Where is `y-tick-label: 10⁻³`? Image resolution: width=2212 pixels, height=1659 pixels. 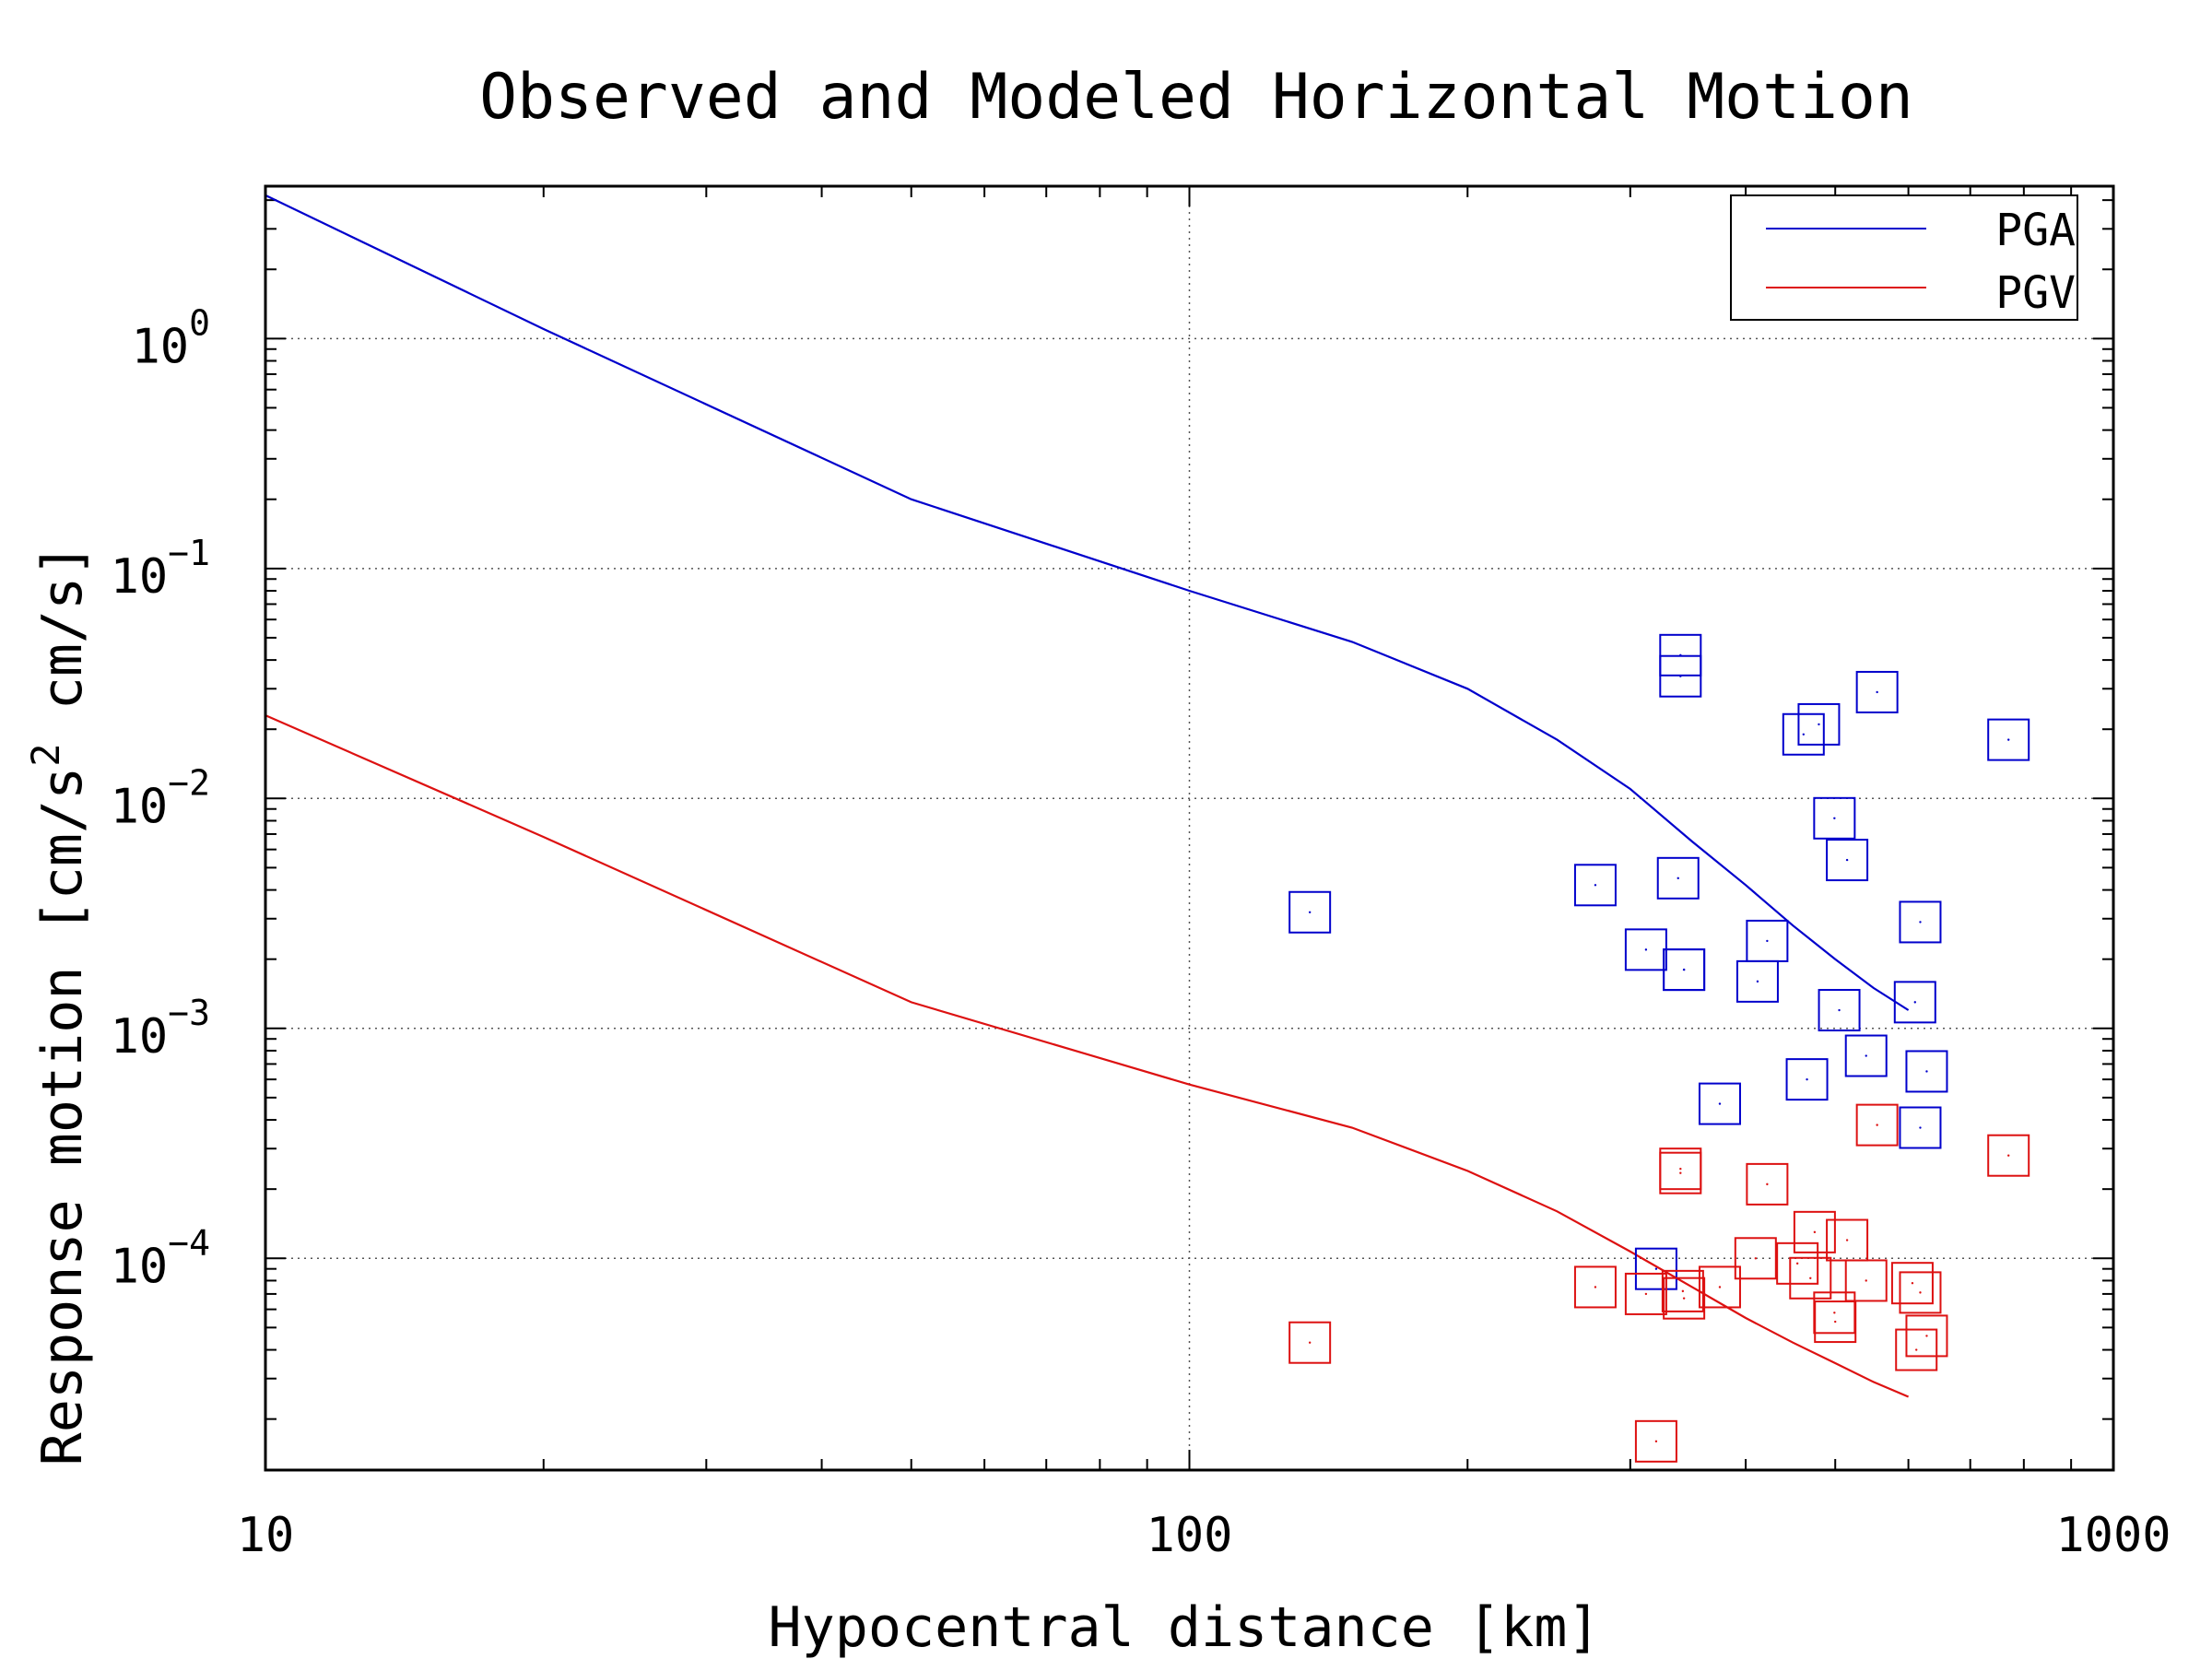
y-tick-label: 10⁻³ is located at coordinates (160, 1029).